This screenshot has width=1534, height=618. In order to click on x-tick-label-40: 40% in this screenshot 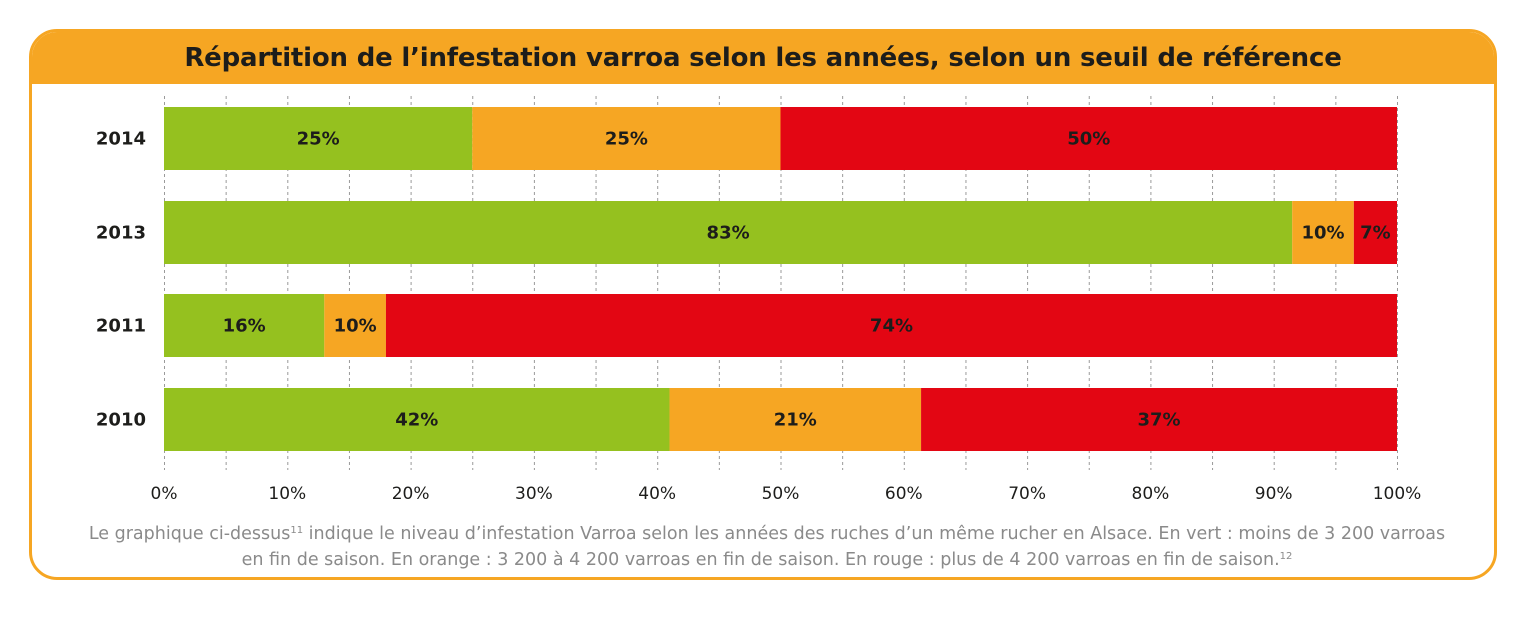, I will do `click(657, 494)`.